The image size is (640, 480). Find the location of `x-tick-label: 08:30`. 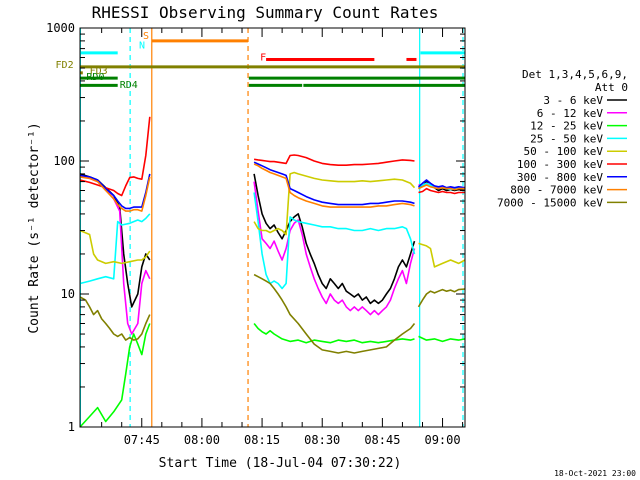

x-tick-label: 08:30 is located at coordinates (322, 440).